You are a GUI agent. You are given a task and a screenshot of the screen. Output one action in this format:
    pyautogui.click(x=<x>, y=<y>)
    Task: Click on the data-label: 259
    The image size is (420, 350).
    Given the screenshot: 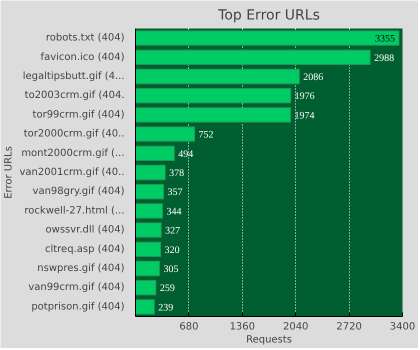 What is the action you would take?
    pyautogui.click(x=167, y=288)
    